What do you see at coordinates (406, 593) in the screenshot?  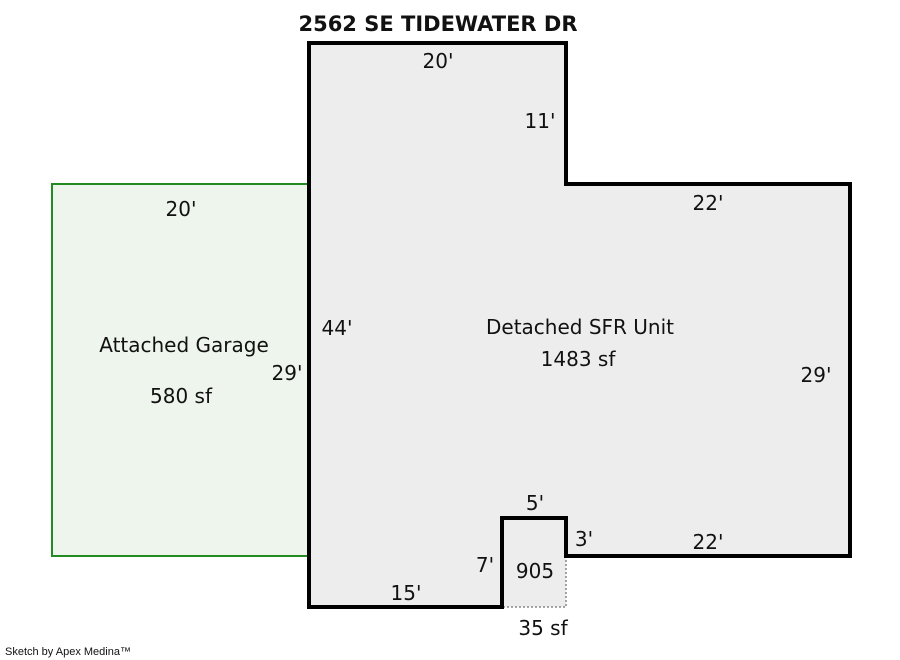 I see `dim-main-bottom-left: 15'` at bounding box center [406, 593].